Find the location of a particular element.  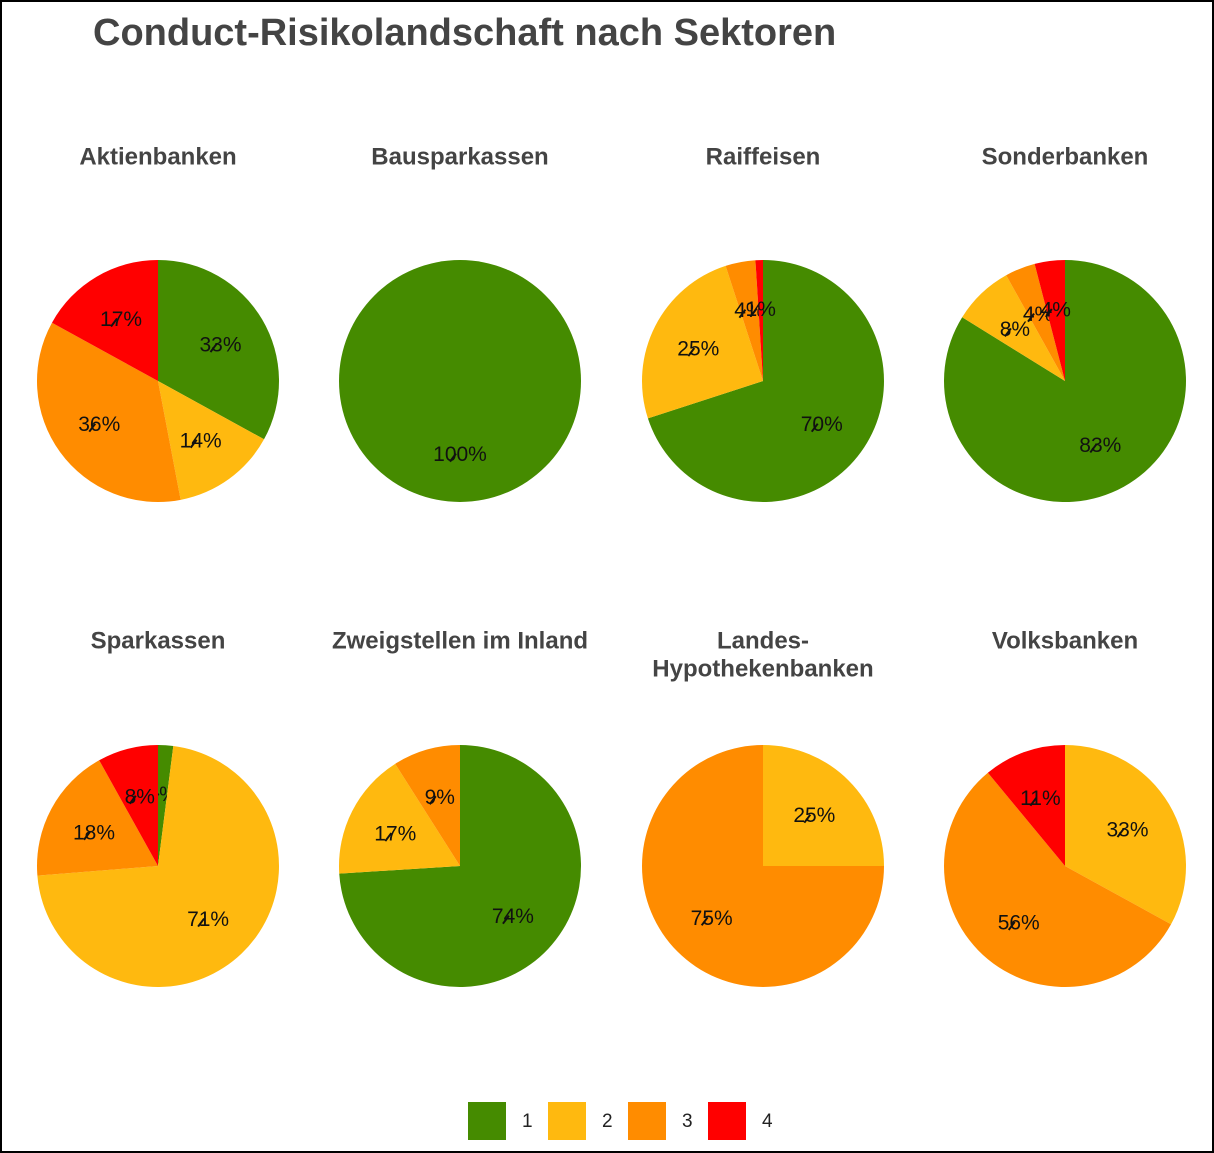

pie-title: Bausparkassen is located at coordinates (459, 156).